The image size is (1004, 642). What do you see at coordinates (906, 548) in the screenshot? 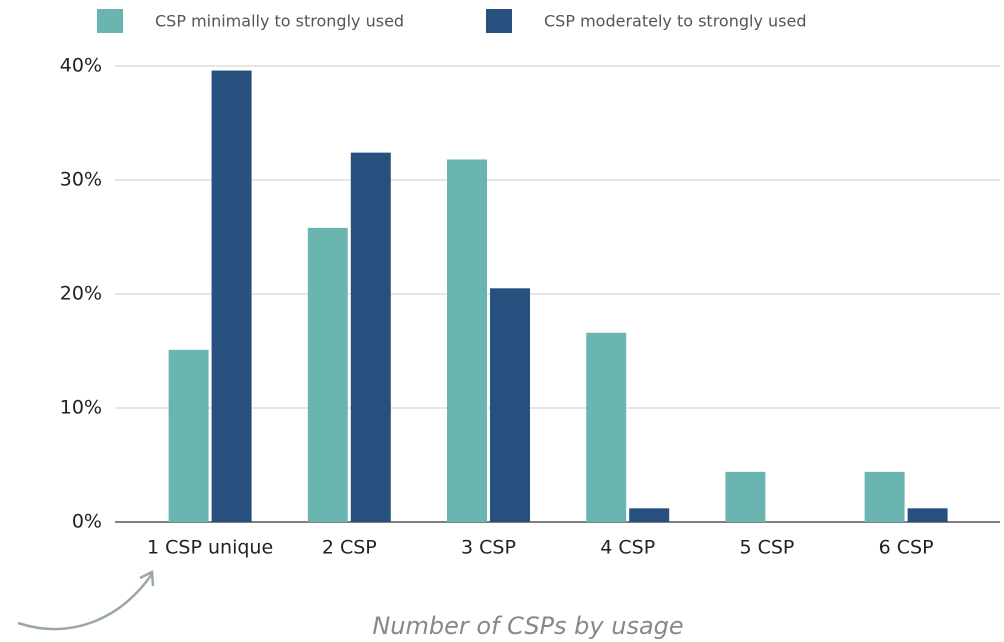
I see `x-tick-label: 6 CSP` at bounding box center [906, 548].